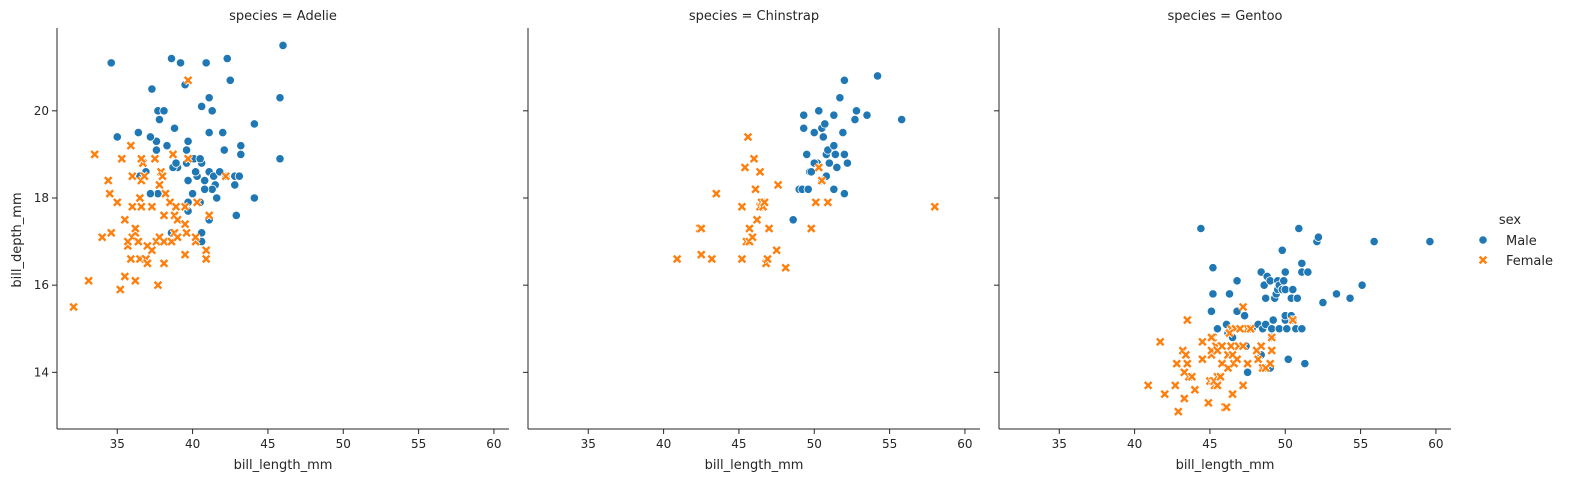 The height and width of the screenshot is (490, 1594). What do you see at coordinates (1225, 465) in the screenshot?
I see `x-axis-title: bill_length_mm` at bounding box center [1225, 465].